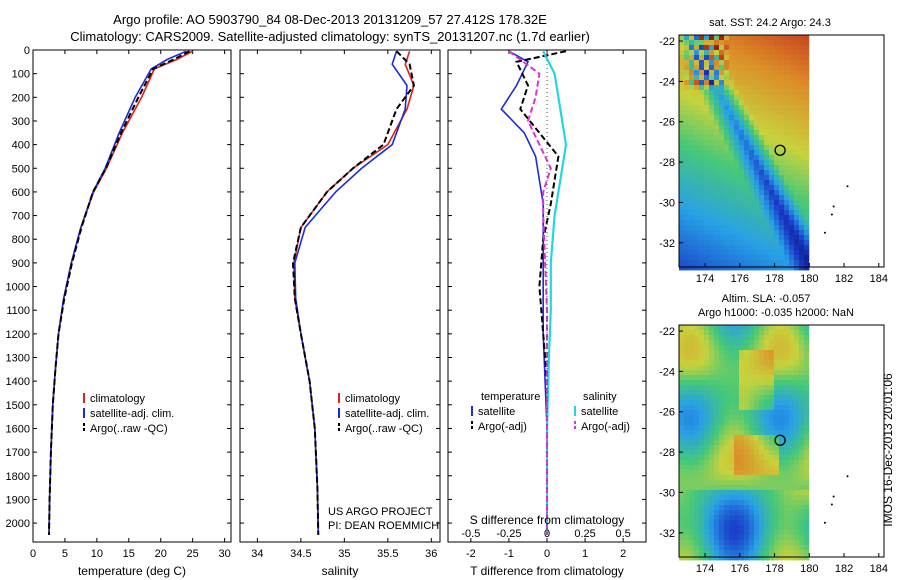  Describe the element at coordinates (705, 279) in the screenshot. I see `sst_map-xtick-label: 174` at that location.